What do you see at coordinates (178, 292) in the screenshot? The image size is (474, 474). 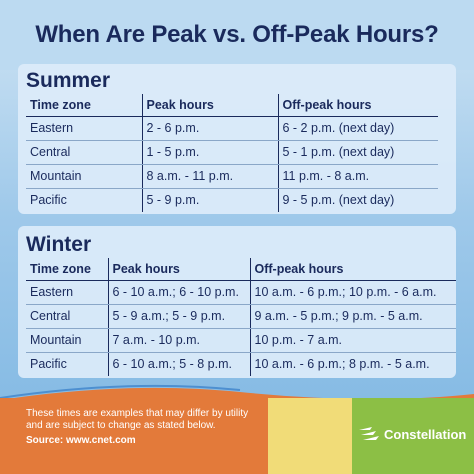 I see `peak-hours-cell: 6 - 10 a.m.; 6 - 10 p.m.` at bounding box center [178, 292].